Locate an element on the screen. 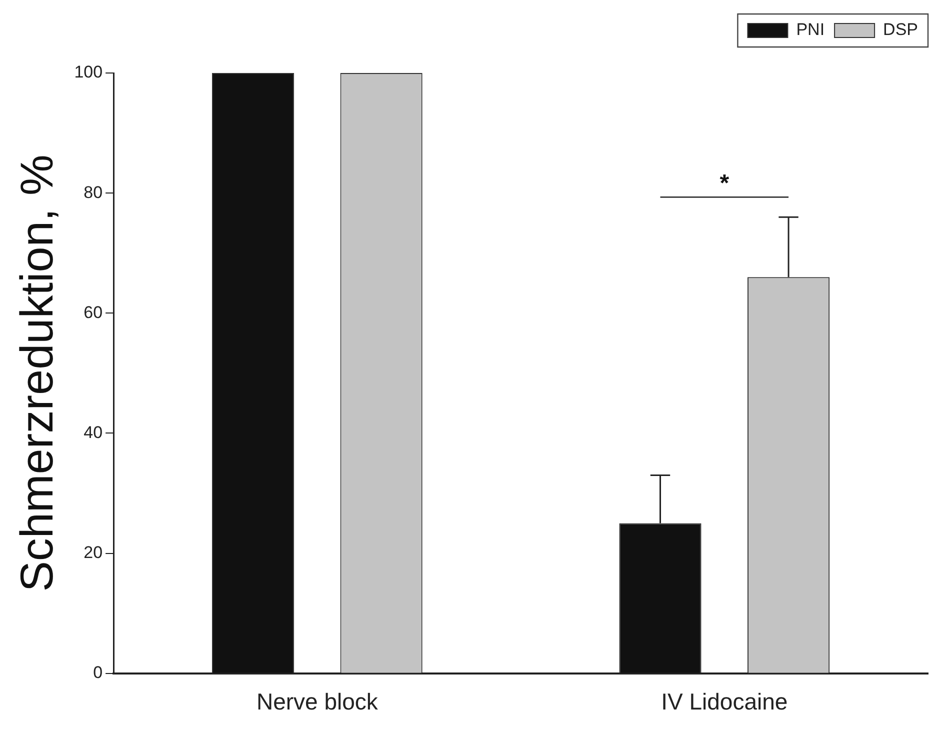  y-tick-label: 20 is located at coordinates (93, 552).